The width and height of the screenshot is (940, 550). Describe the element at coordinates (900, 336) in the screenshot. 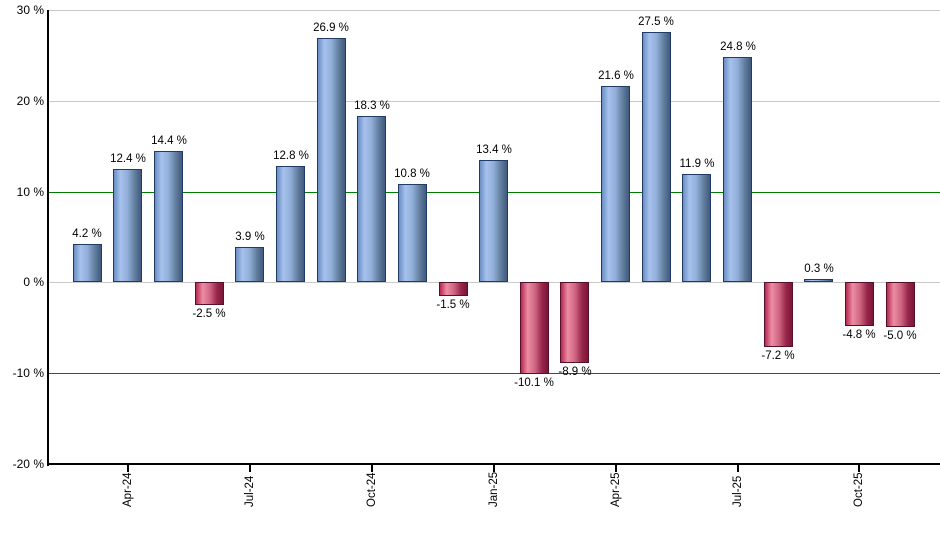

I see `bar-value-label: -5.0 %` at that location.